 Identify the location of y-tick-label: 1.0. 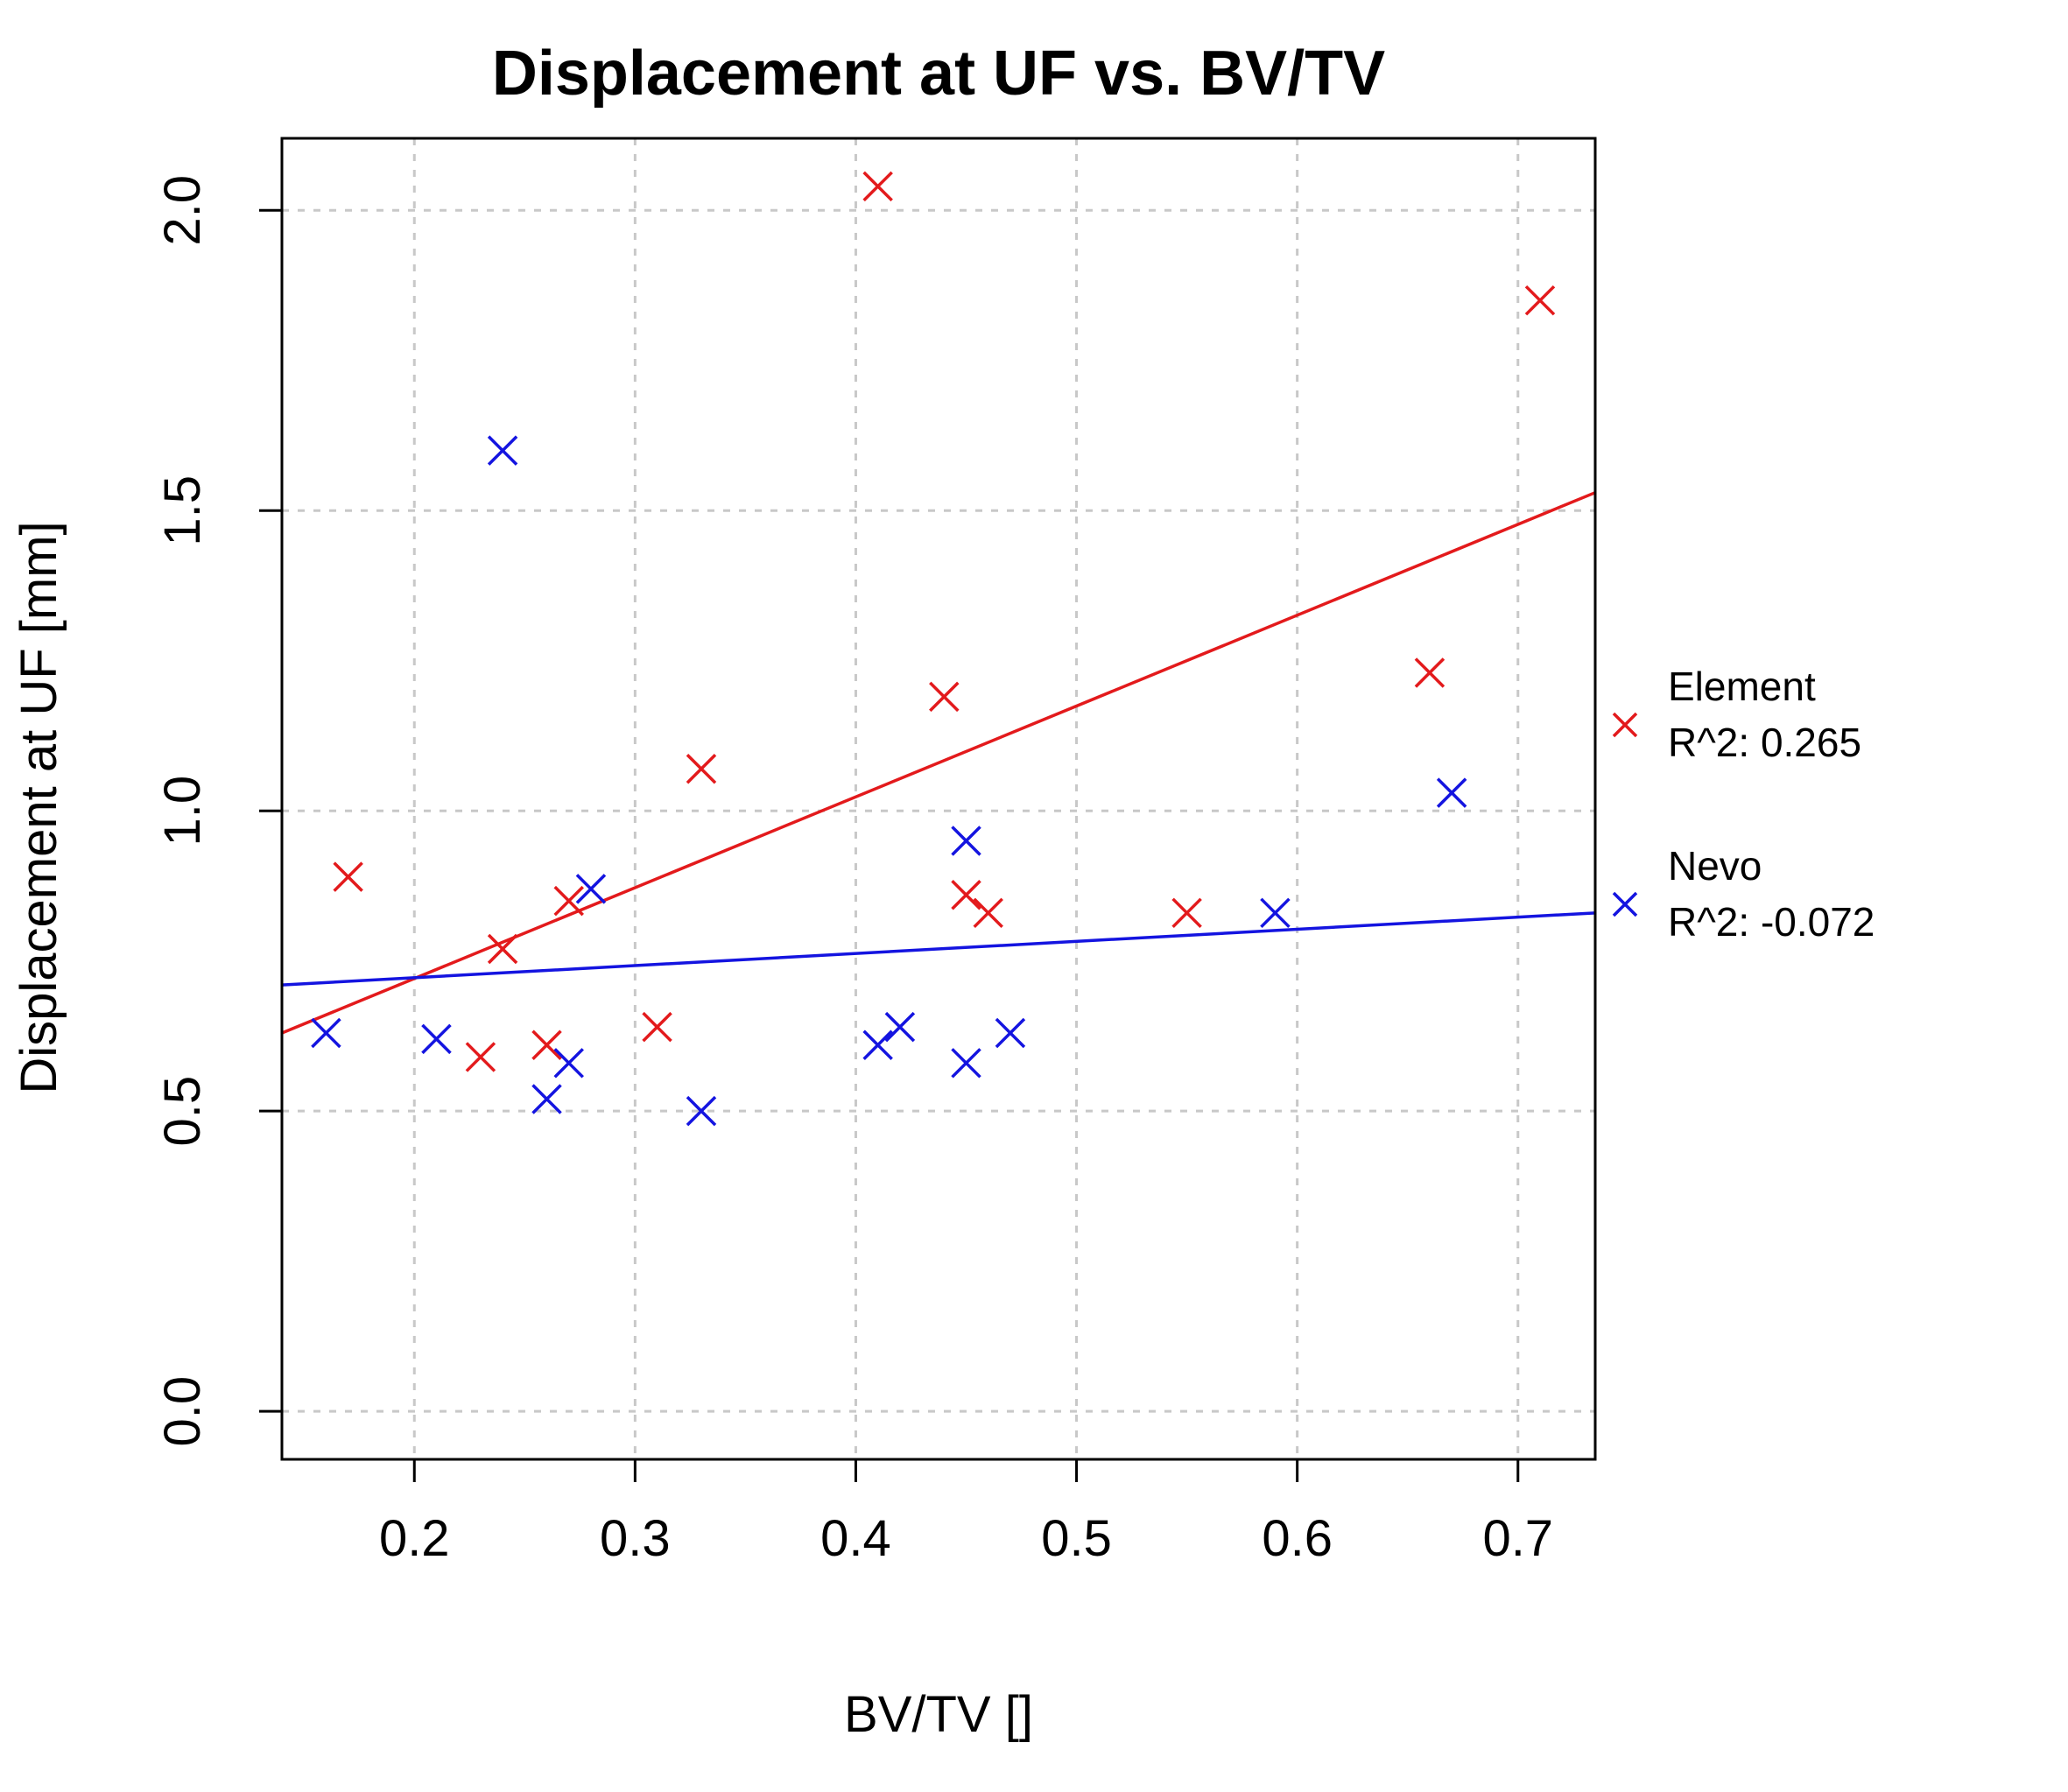
(182, 812).